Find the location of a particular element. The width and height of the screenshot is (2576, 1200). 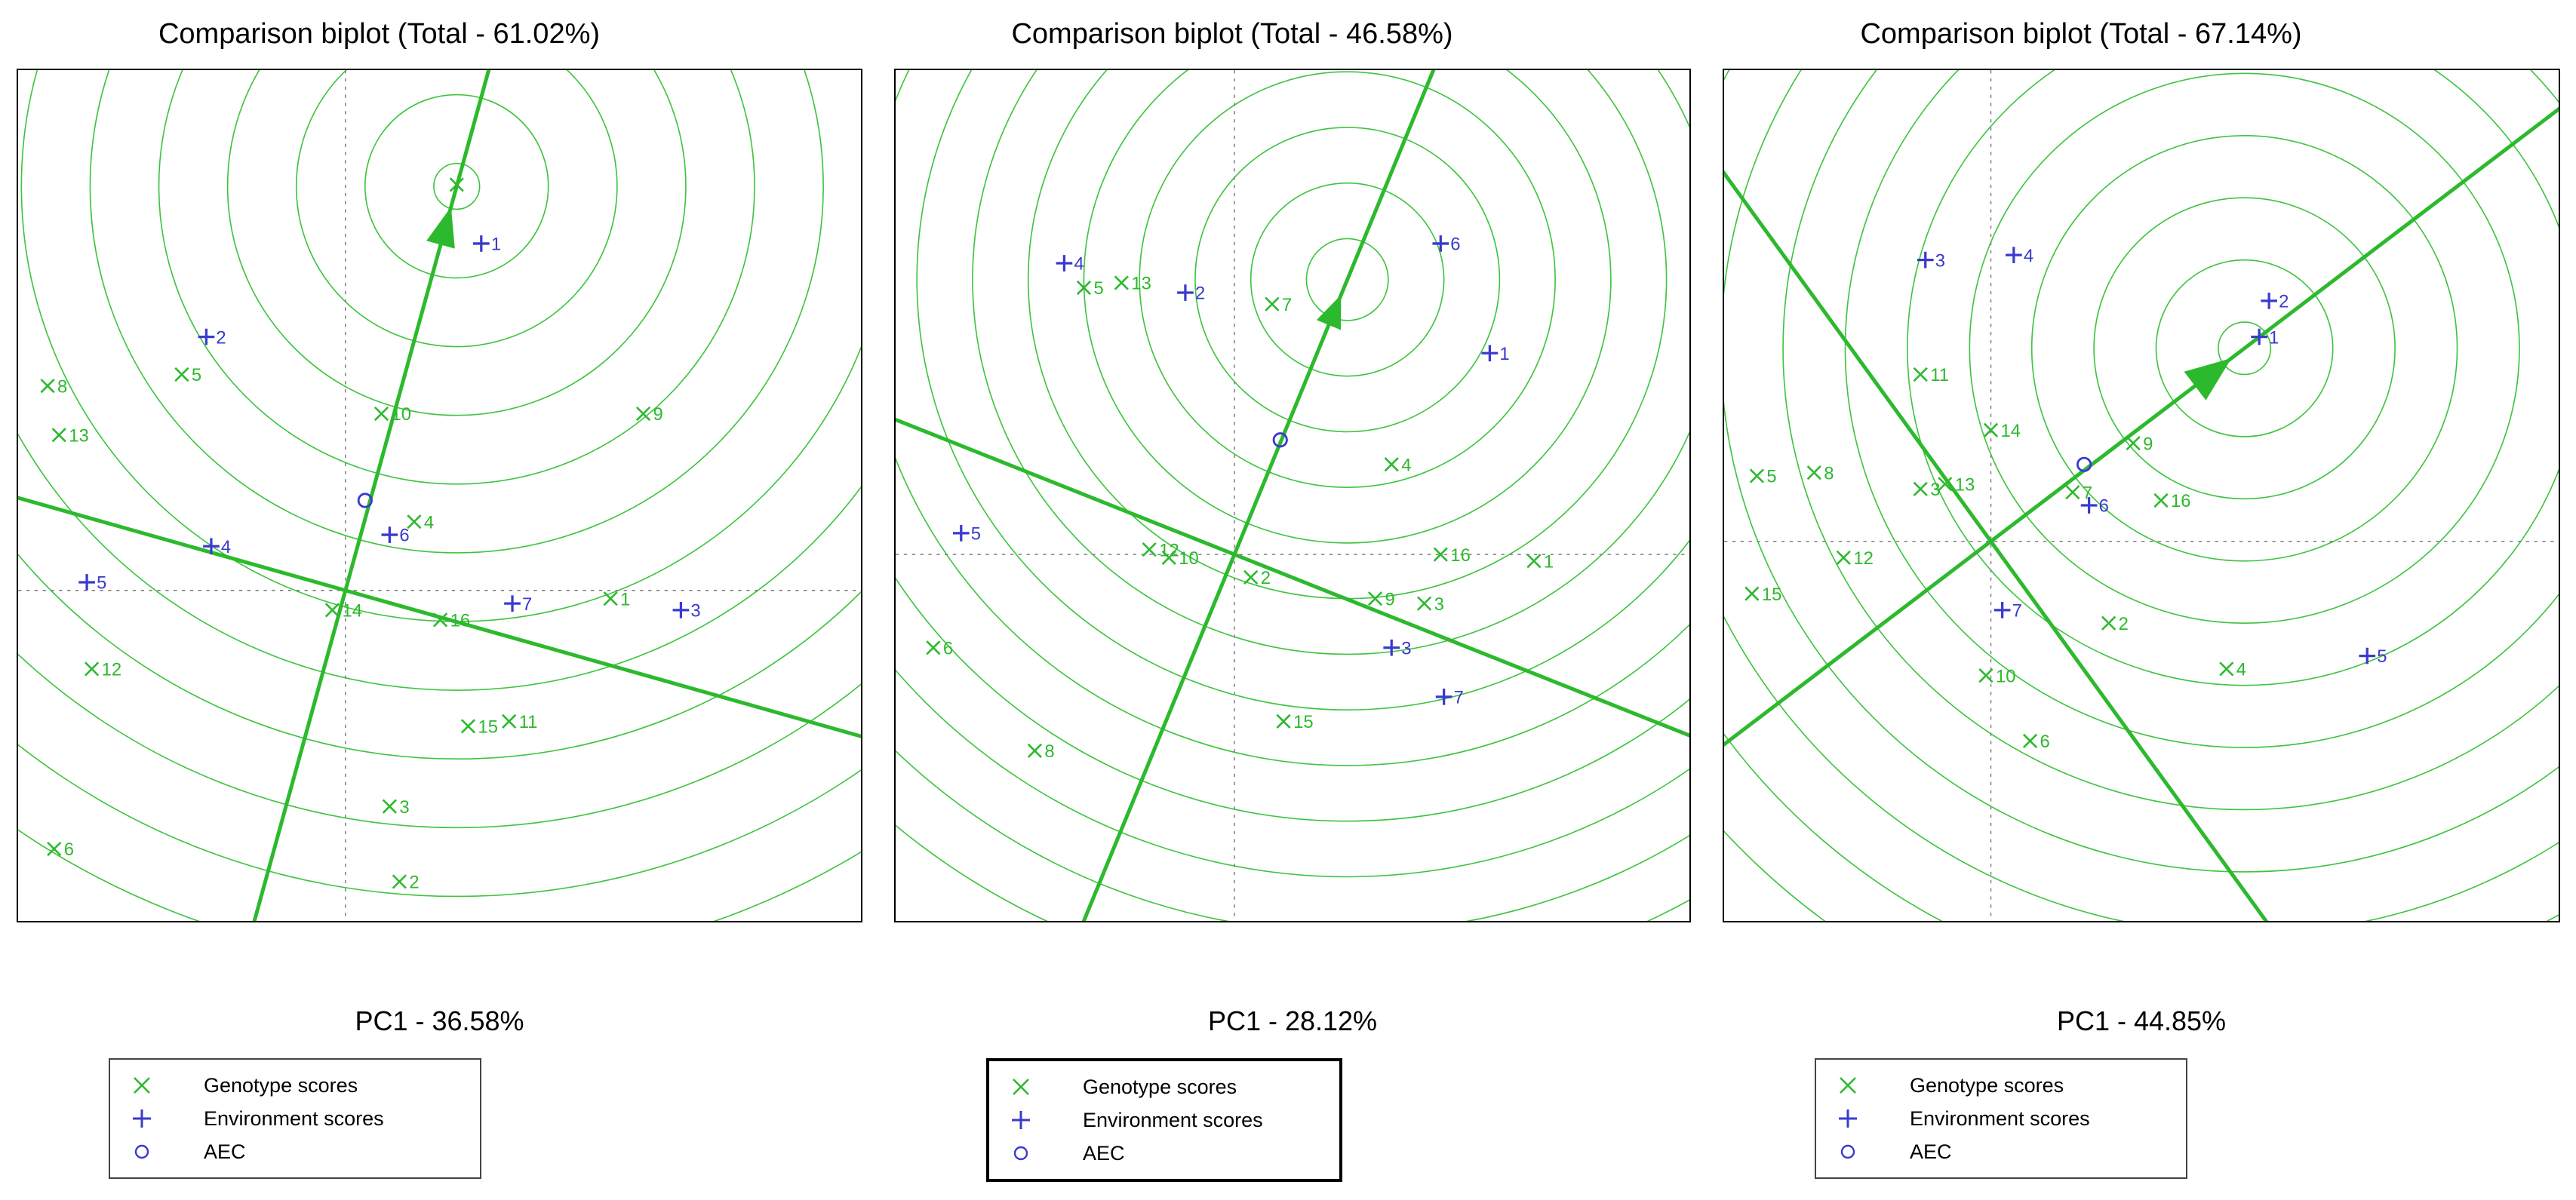

x-icon is located at coordinates (1848, 1085).